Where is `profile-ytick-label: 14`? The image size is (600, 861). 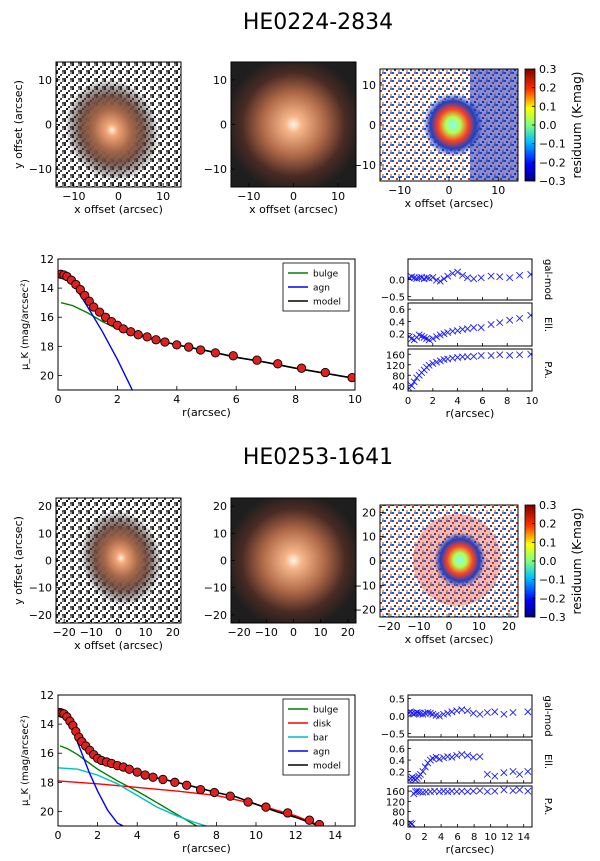
profile-ytick-label: 14 is located at coordinates (47, 288).